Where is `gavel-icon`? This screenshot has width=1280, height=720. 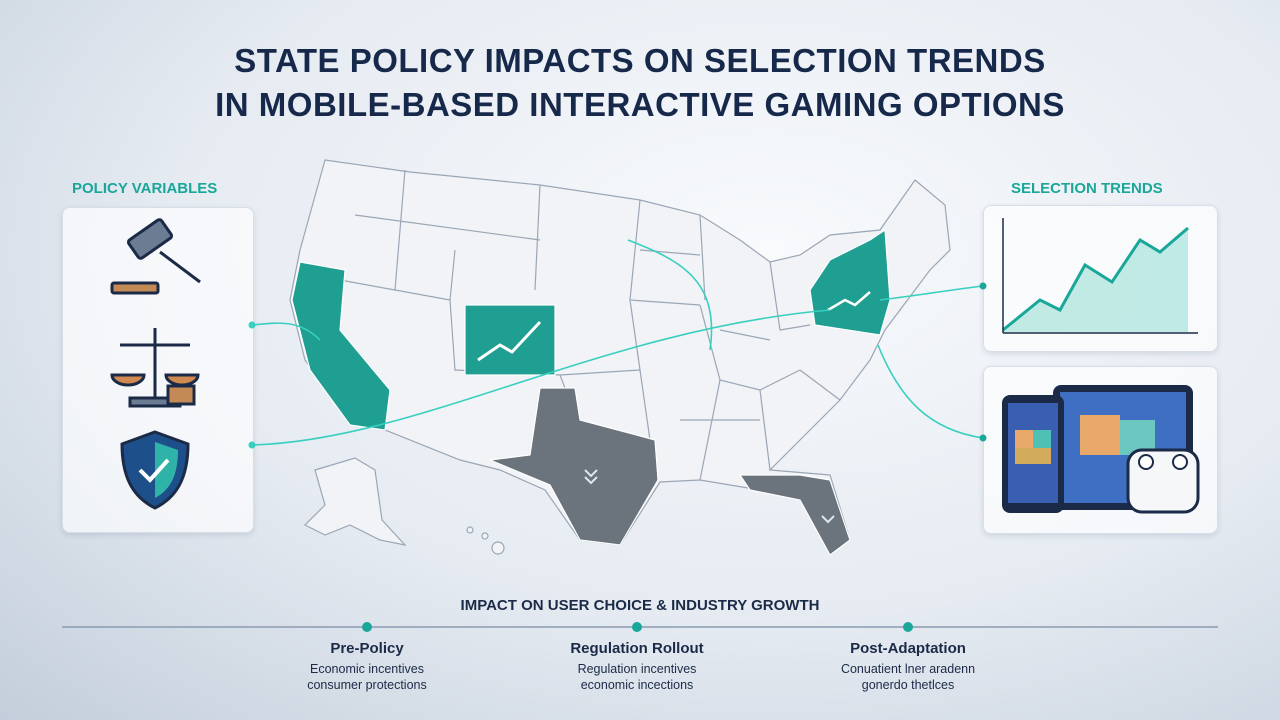 gavel-icon is located at coordinates (155, 256).